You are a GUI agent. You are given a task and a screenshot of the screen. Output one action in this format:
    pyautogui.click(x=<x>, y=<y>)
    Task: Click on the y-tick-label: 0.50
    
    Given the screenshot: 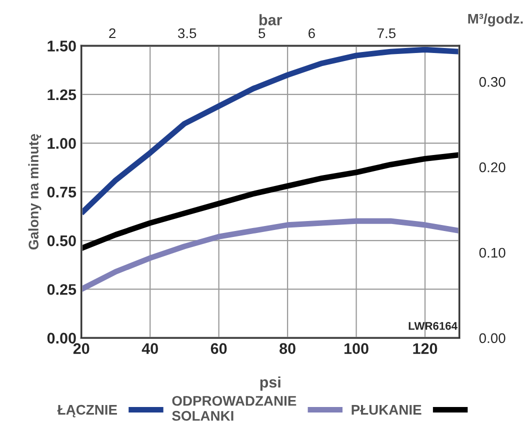 What is the action you would take?
    pyautogui.click(x=61, y=240)
    